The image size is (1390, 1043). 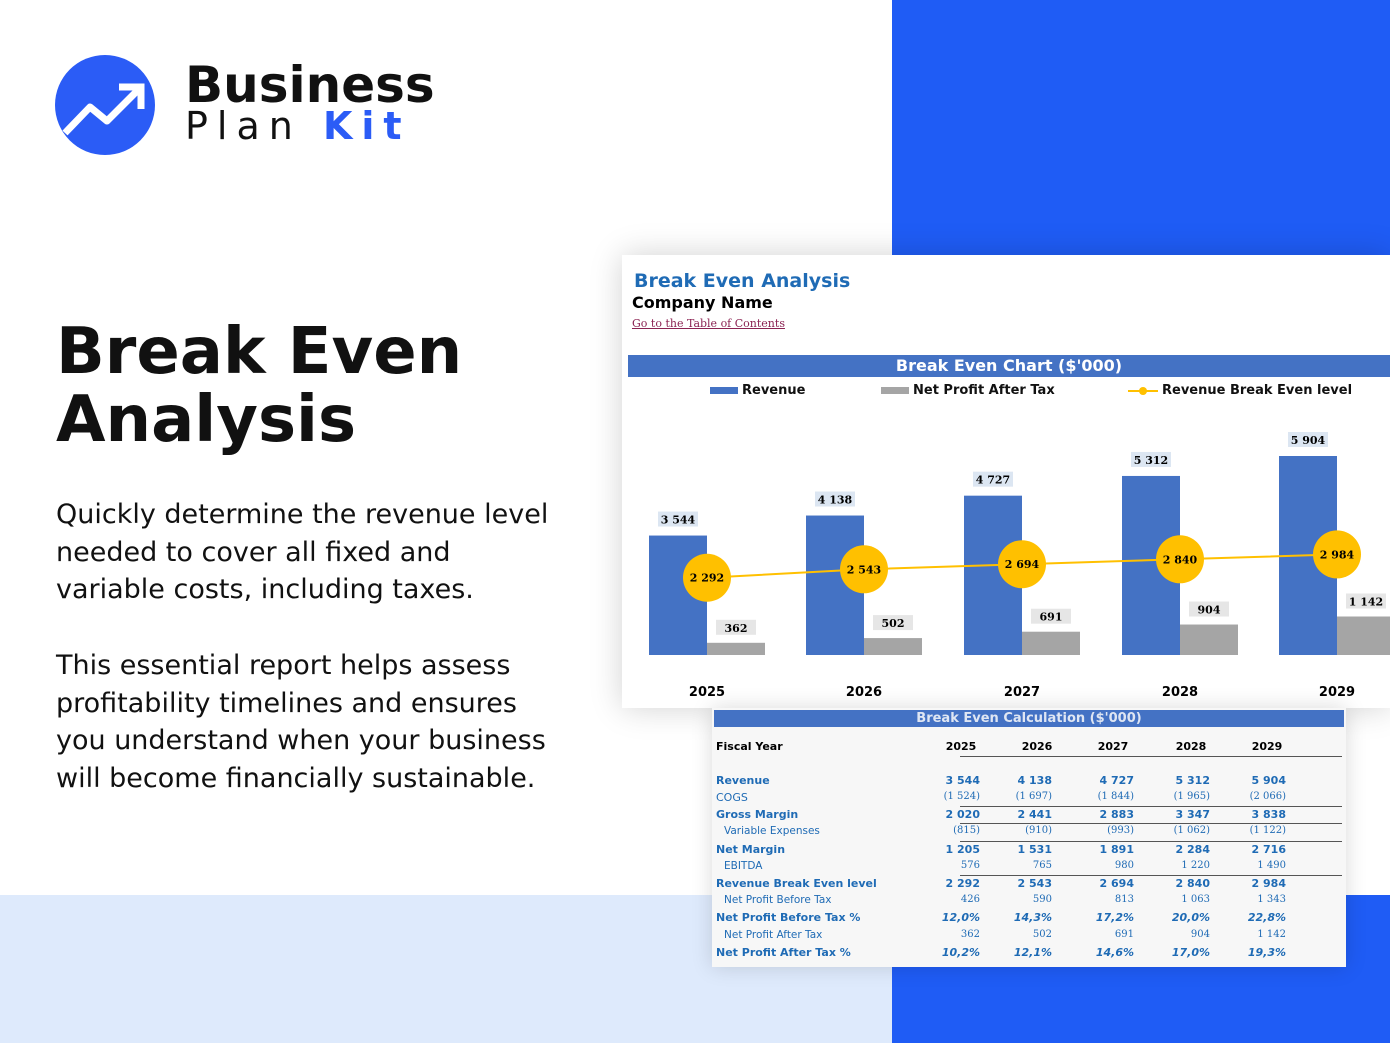 What do you see at coordinates (1337, 692) in the screenshot?
I see `x-tick-label: 2029` at bounding box center [1337, 692].